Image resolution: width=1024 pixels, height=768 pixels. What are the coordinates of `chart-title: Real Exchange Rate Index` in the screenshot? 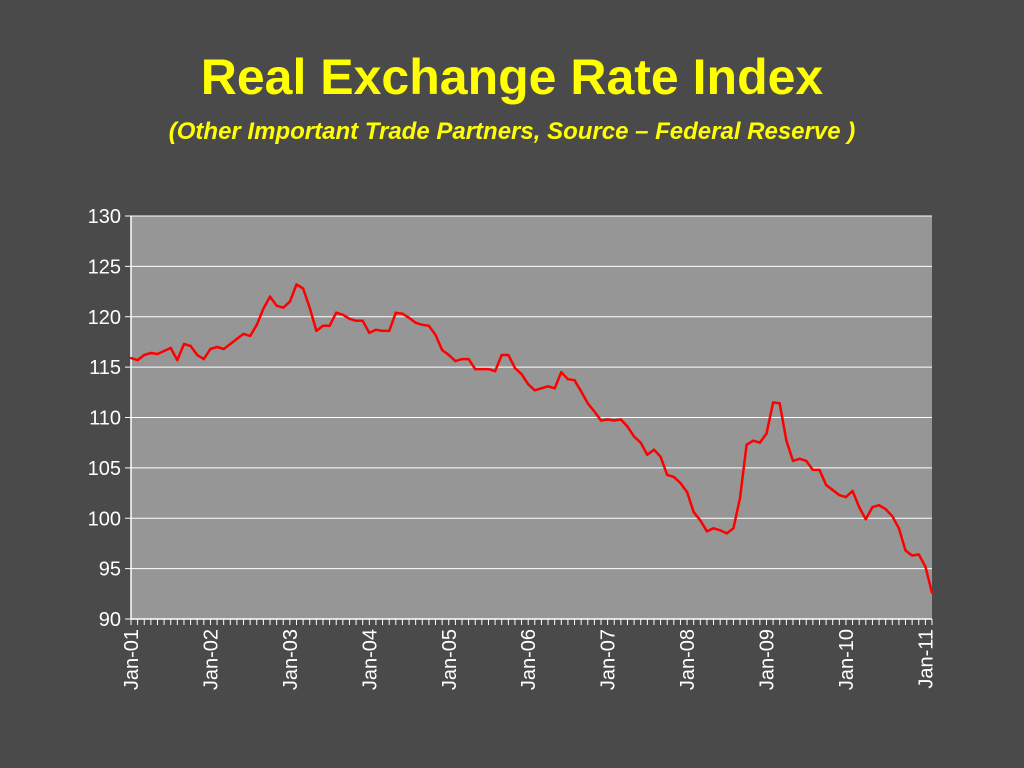 It's located at (512, 77).